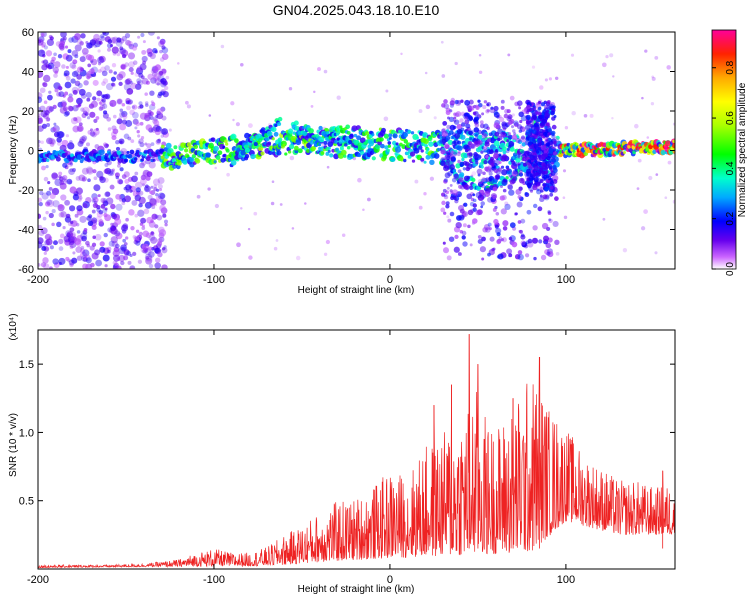 Image resolution: width=750 pixels, height=600 pixels. I want to click on colorbar-tick-label: 0.6, so click(730, 118).